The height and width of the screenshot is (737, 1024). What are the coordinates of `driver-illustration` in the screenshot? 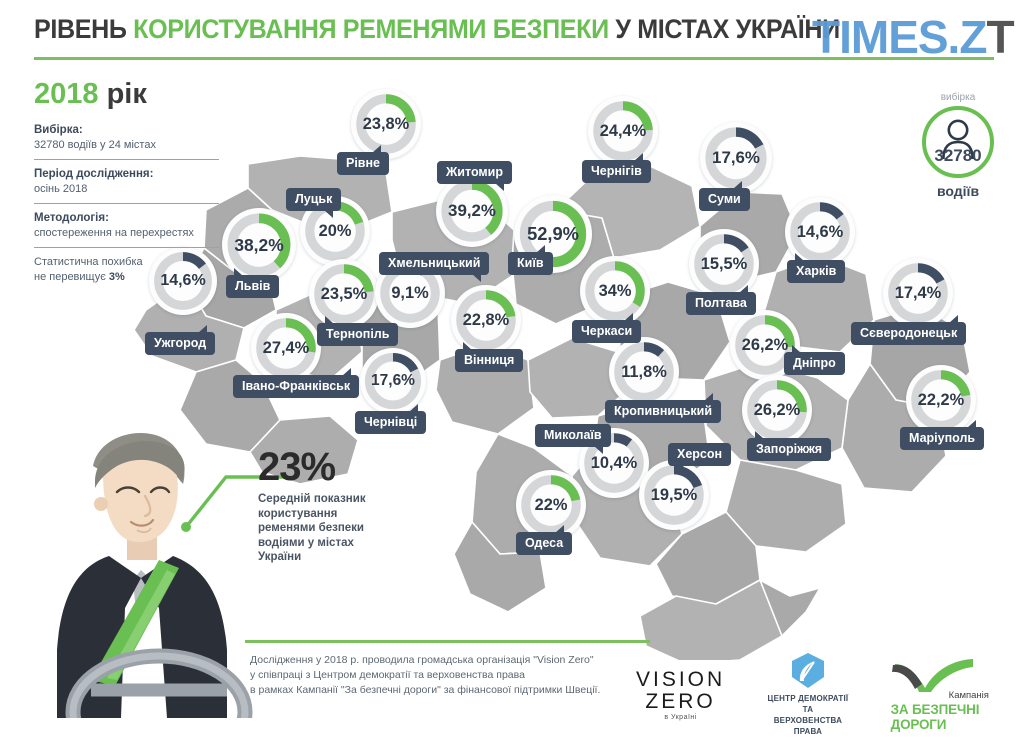 It's located at (155, 575).